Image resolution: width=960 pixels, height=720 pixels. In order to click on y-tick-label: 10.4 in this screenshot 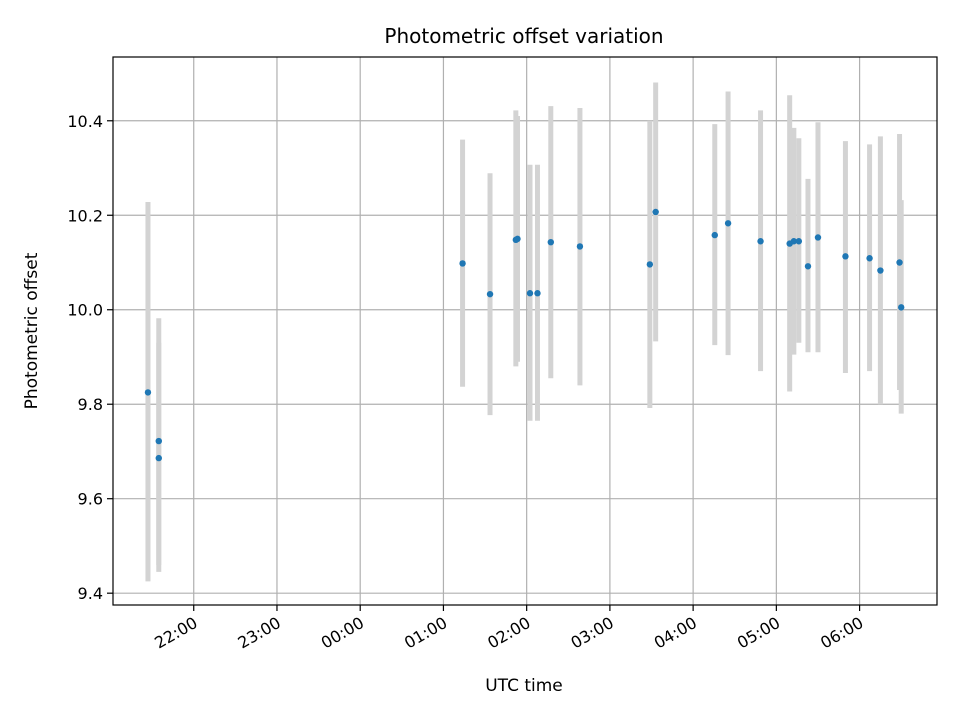, I will do `click(85, 121)`.